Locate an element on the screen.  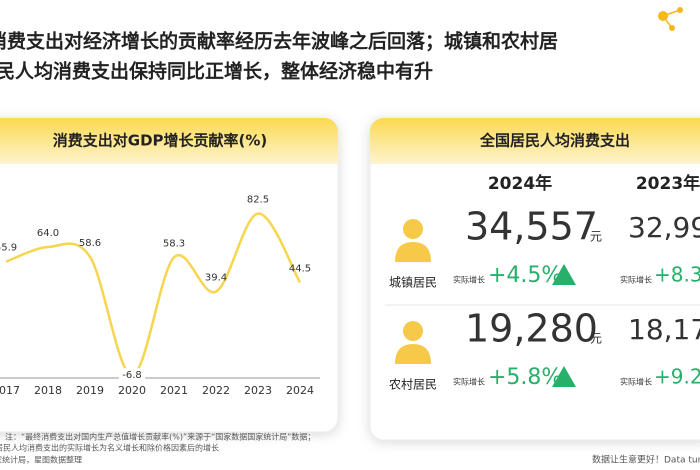
row-label: 城镇居民 is located at coordinates (413, 283).